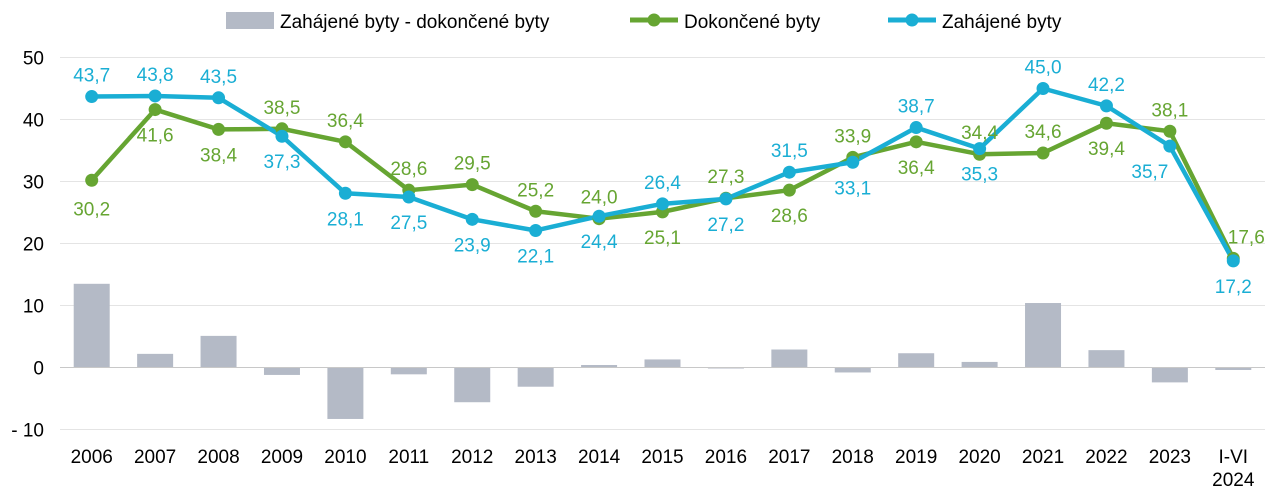  I want to click on legend-swatch-difference, so click(250, 20).